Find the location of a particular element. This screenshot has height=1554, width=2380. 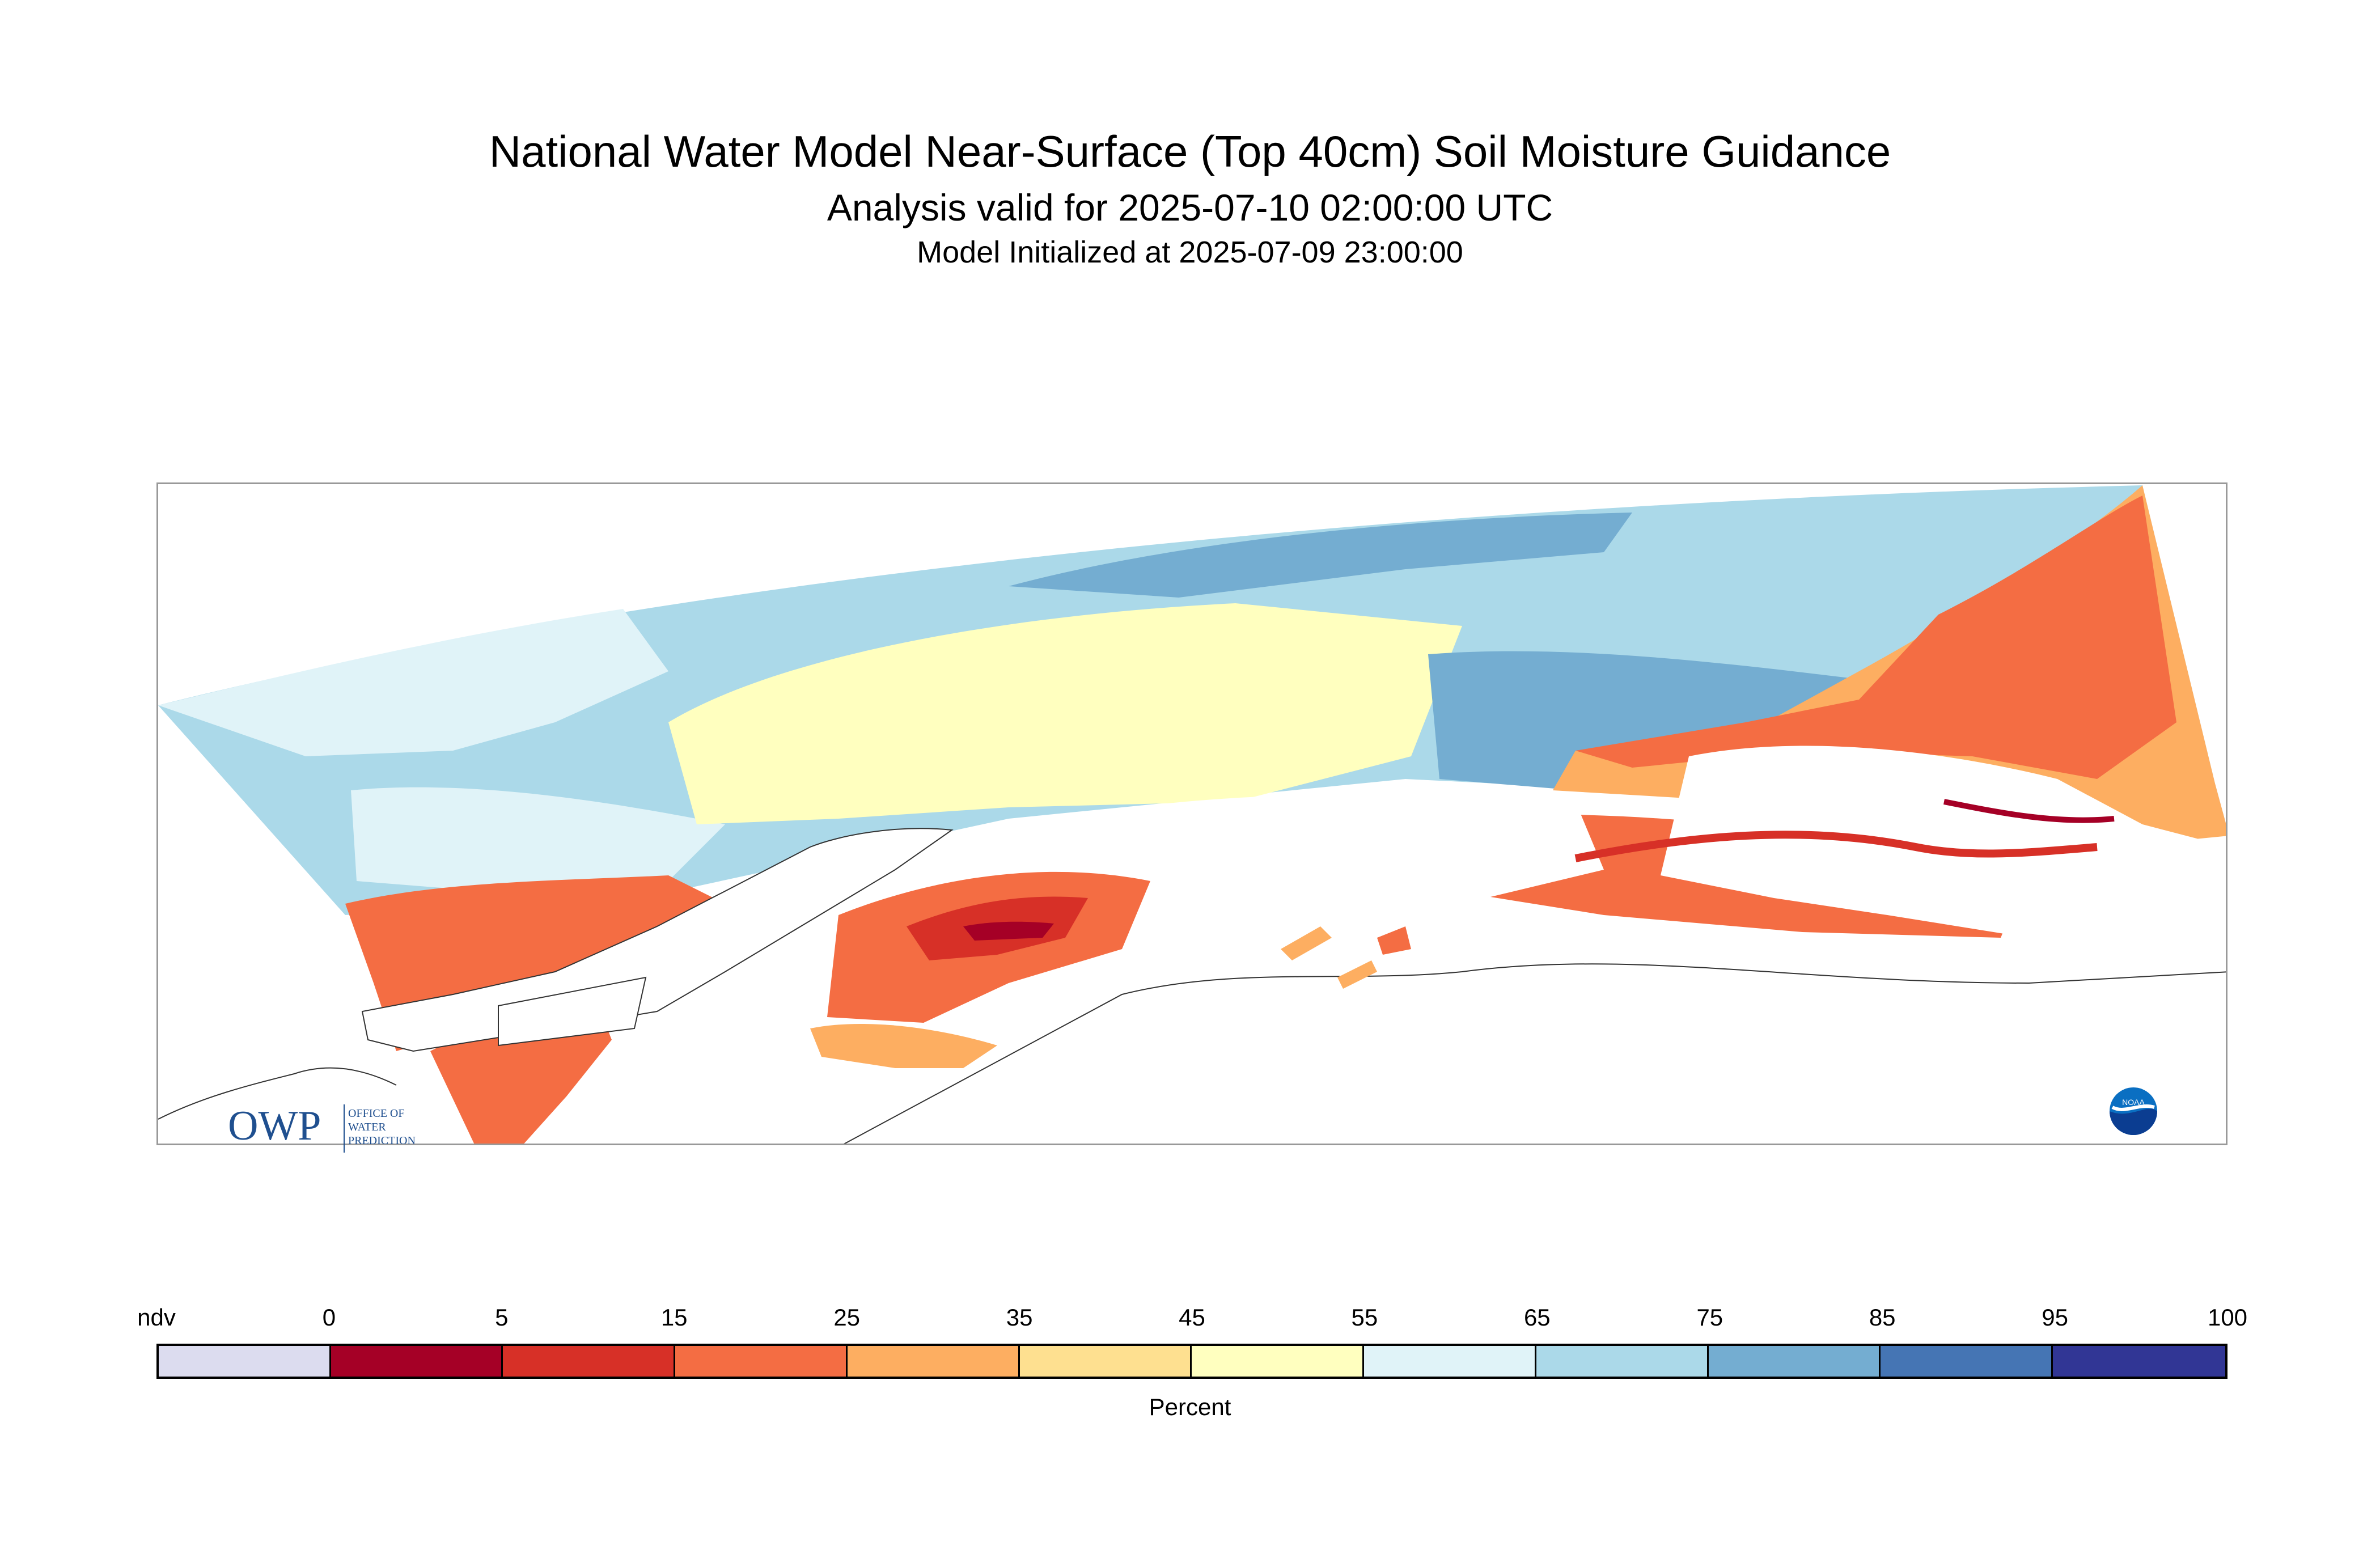

legend-tick: 85 is located at coordinates (1883, 1317).